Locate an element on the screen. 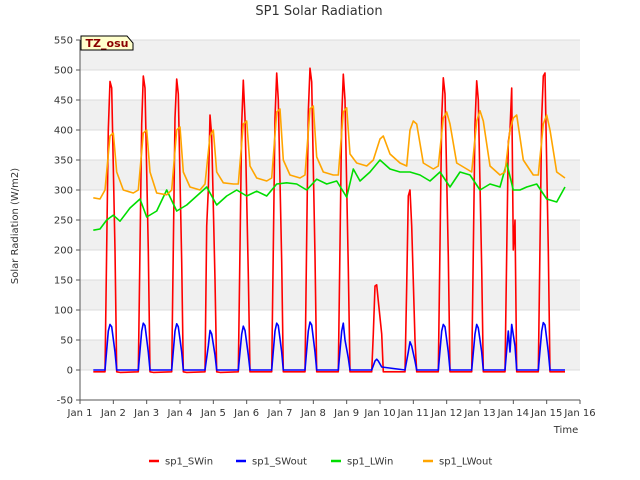  series-line-sp1_LWin is located at coordinates (329, 195).